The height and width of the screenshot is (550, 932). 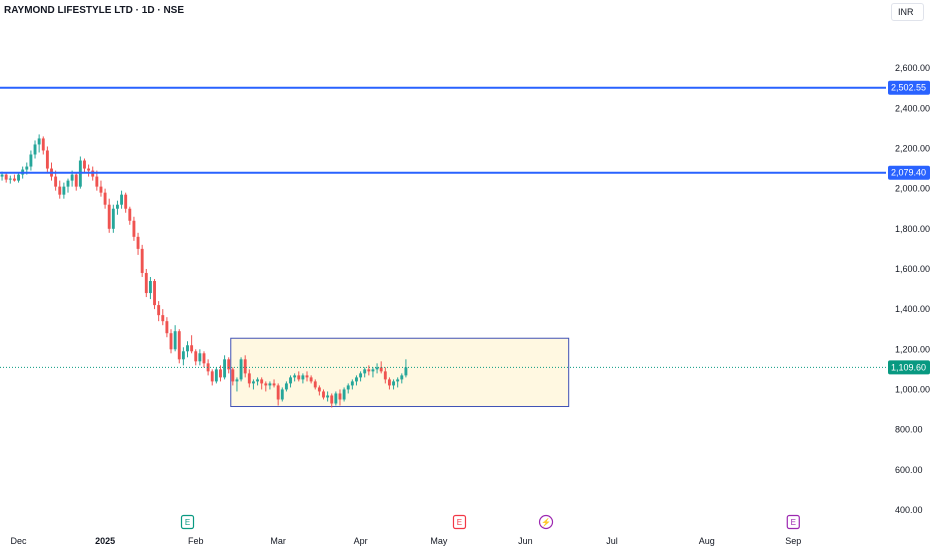 I want to click on price-tick-label: 1,000.00, so click(x=912, y=389).